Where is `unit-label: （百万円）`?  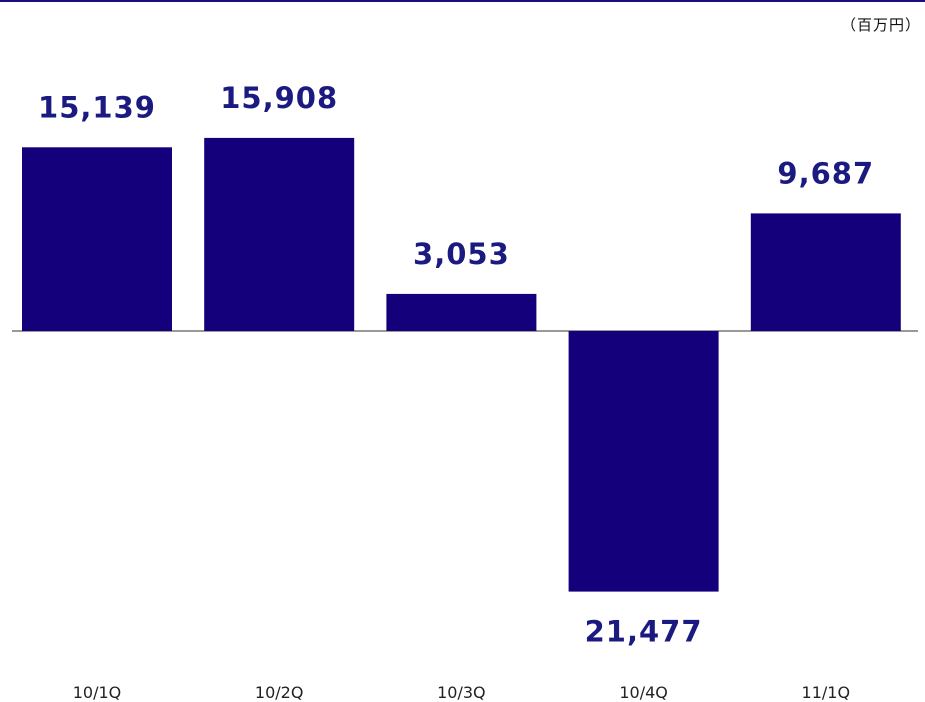 unit-label: （百万円） is located at coordinates (880, 25).